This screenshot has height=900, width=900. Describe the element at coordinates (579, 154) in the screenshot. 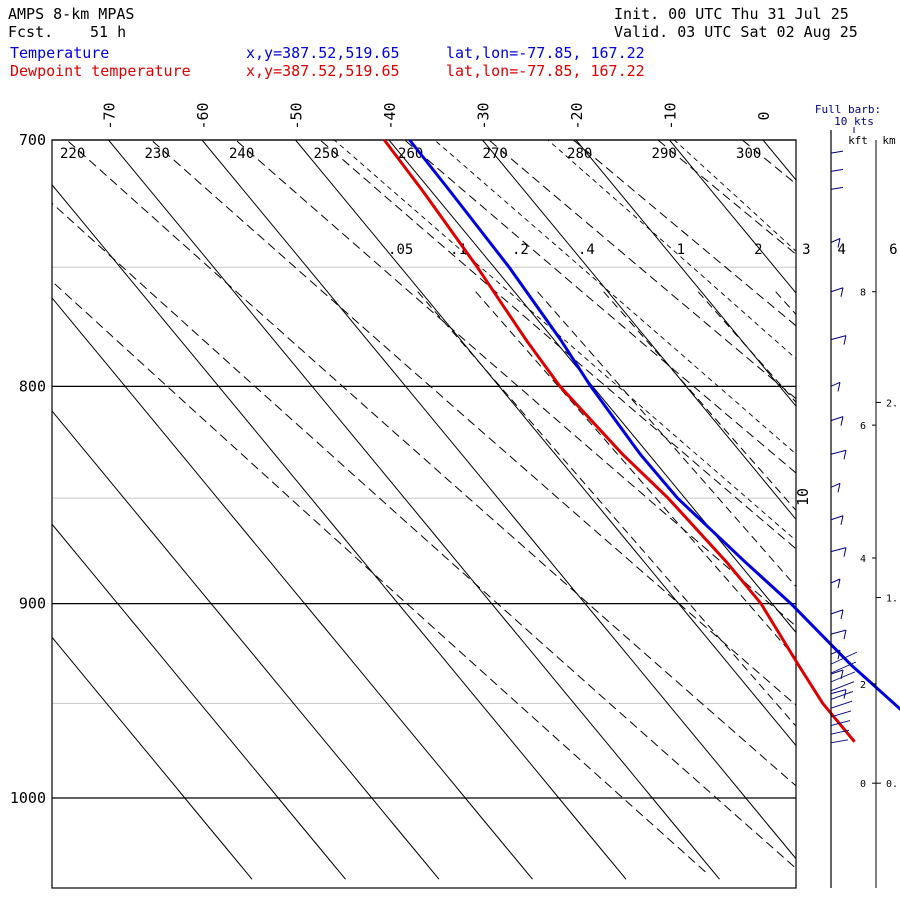

I see `dry-adiabat-label: 280` at that location.